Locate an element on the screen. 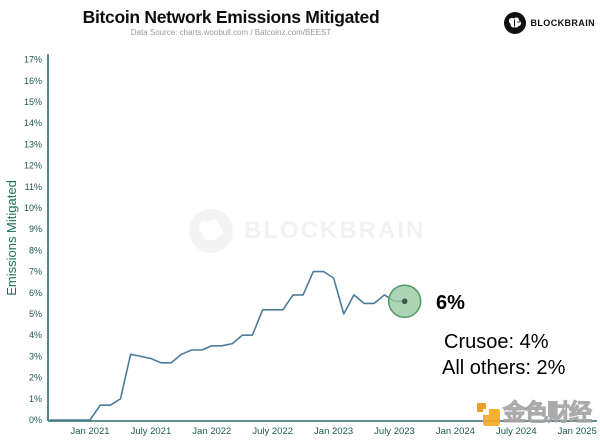 The height and width of the screenshot is (441, 600). y-tick-label: 14% is located at coordinates (33, 123).